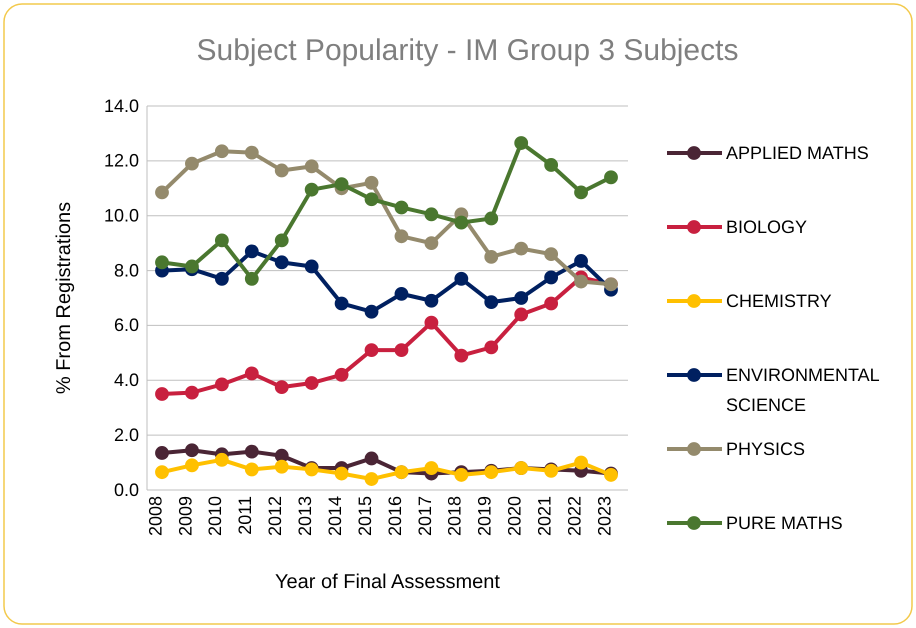 Image resolution: width=916 pixels, height=628 pixels. What do you see at coordinates (454, 516) in the screenshot?
I see `x-tick-label: 2018` at bounding box center [454, 516].